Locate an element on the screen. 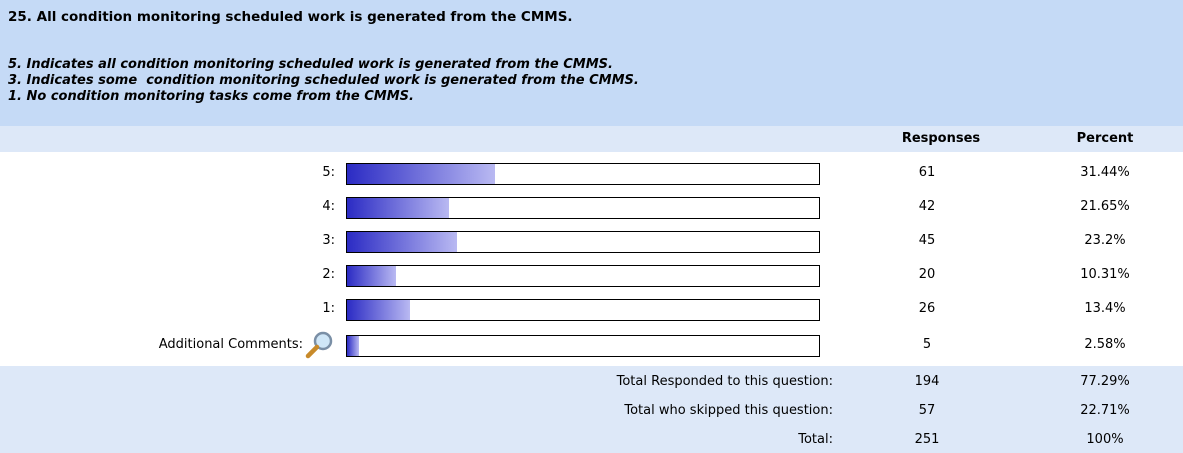 The image size is (1183, 453). row-label: Additional Comments: is located at coordinates (230, 344).